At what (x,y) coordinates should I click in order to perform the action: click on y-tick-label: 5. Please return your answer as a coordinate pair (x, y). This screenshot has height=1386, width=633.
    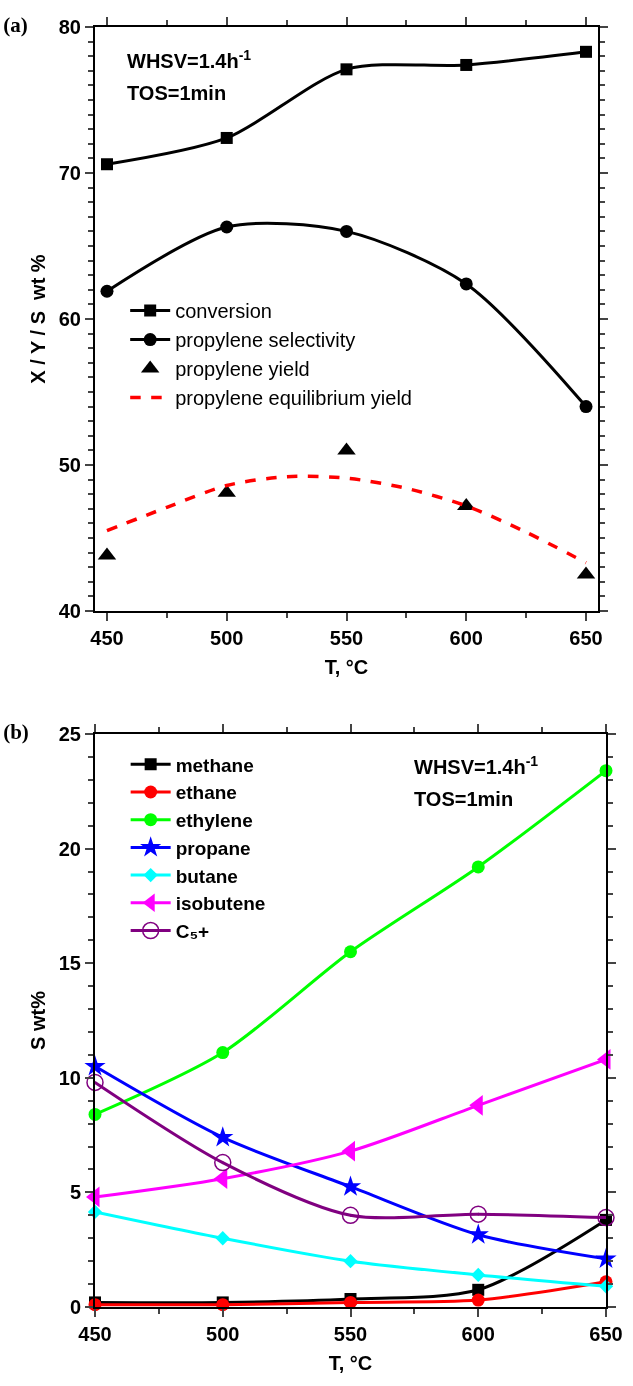
    Looking at the image, I should click on (75, 1192).